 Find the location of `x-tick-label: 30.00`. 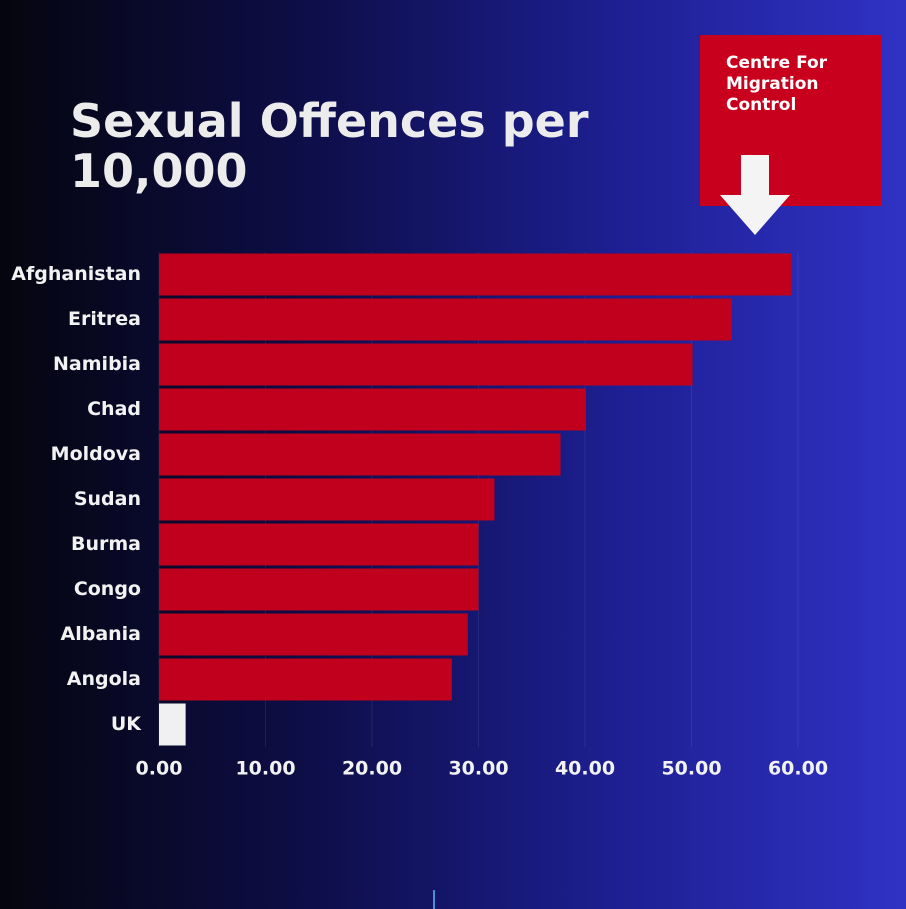

x-tick-label: 30.00 is located at coordinates (478, 769).